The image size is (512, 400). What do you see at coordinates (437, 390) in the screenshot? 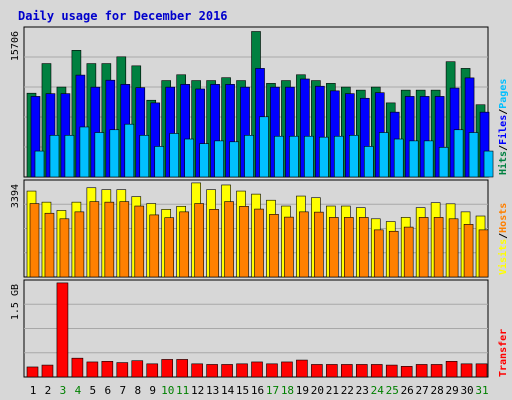
I see `day-label: 28` at bounding box center [437, 390].